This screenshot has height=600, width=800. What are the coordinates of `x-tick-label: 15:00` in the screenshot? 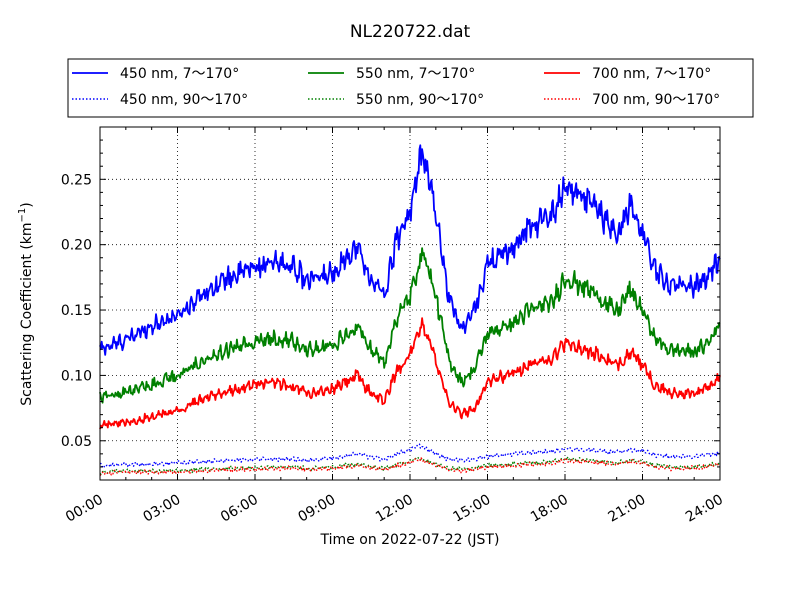 It's located at (472, 509).